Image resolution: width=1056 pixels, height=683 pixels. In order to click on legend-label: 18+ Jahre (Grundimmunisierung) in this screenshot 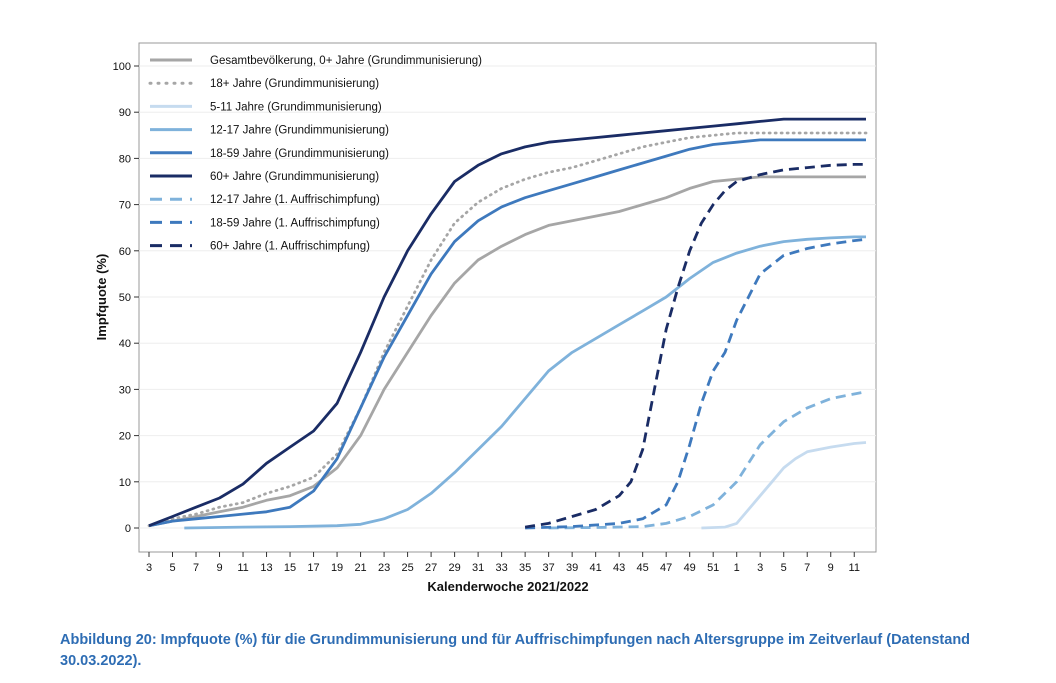, I will do `click(294, 84)`.